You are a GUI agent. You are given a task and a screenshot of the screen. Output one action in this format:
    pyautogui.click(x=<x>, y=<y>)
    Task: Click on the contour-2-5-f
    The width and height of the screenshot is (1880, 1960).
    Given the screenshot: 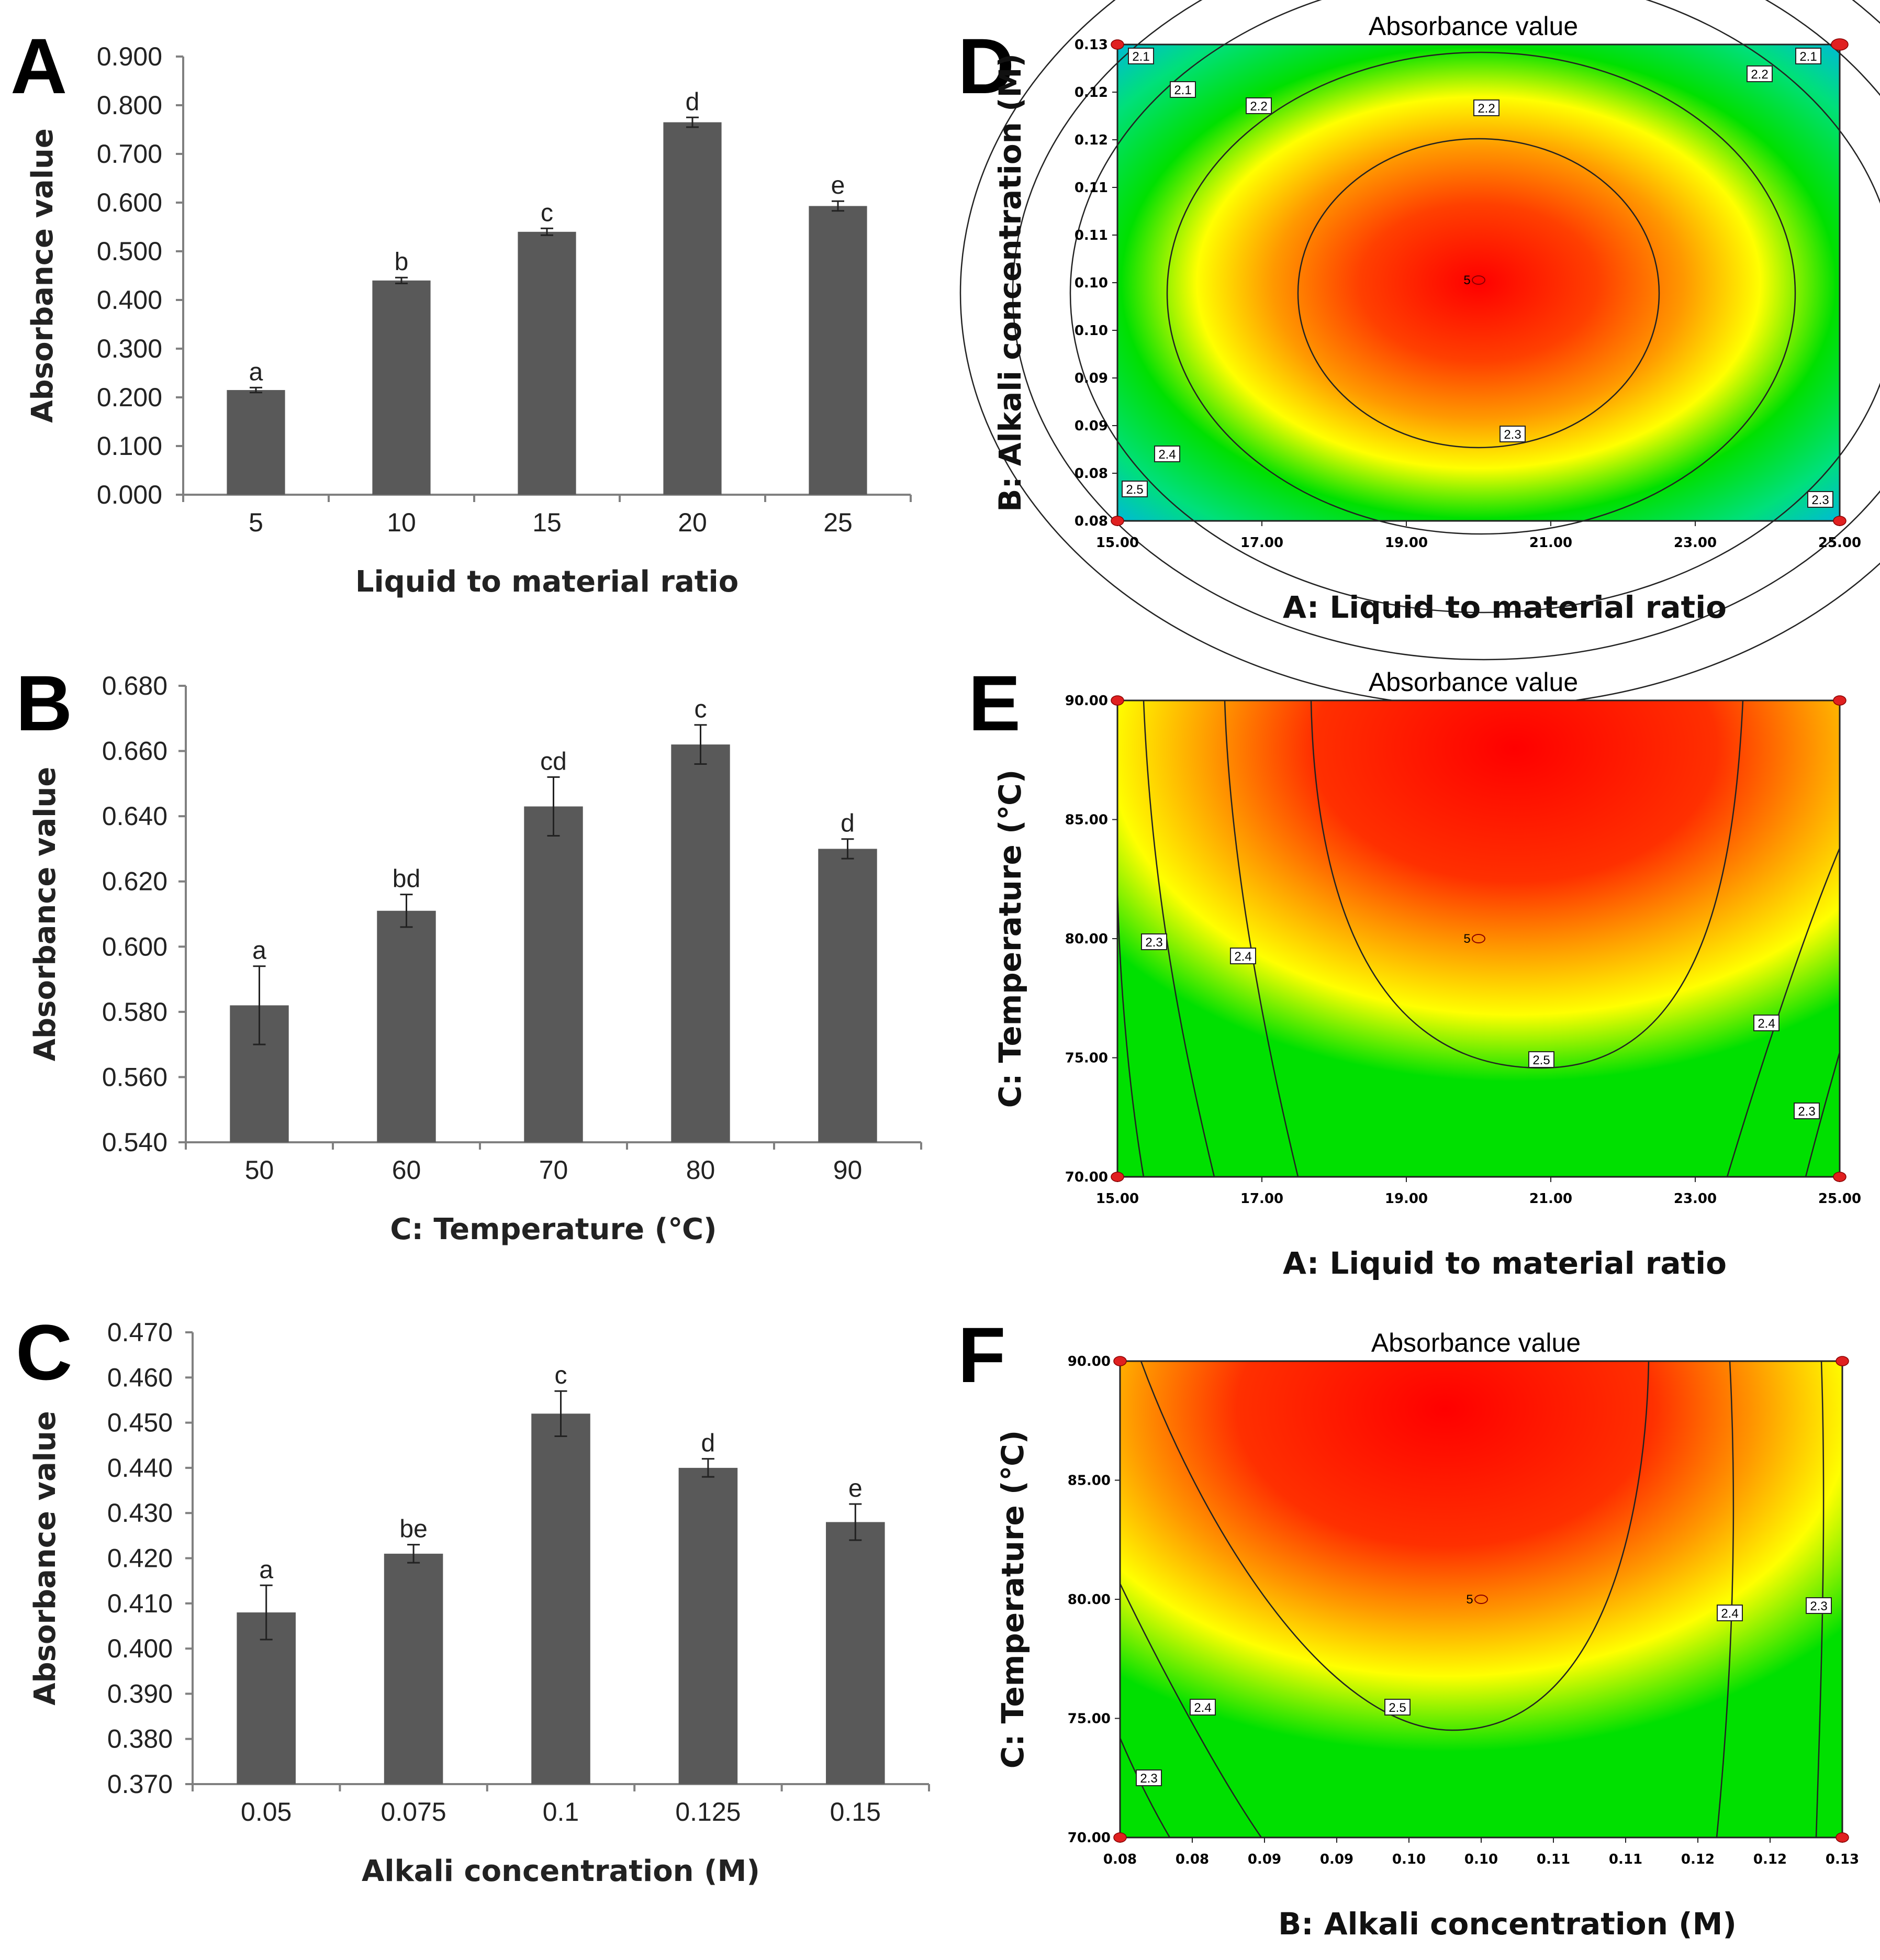 What is the action you would take?
    pyautogui.click(x=1395, y=1546)
    